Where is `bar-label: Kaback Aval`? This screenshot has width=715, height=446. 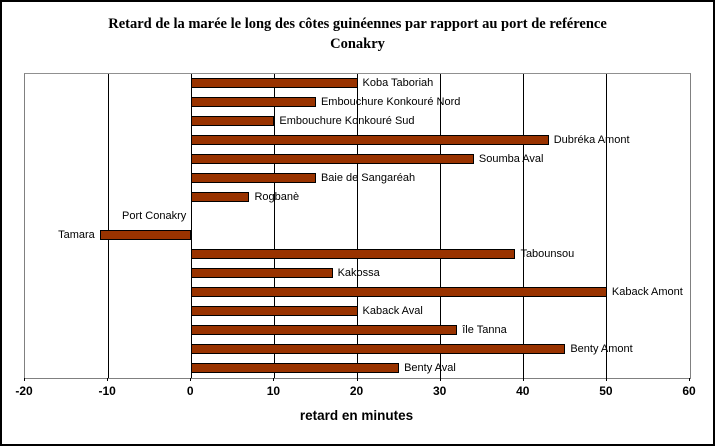
bar-label: Kaback Aval is located at coordinates (392, 311).